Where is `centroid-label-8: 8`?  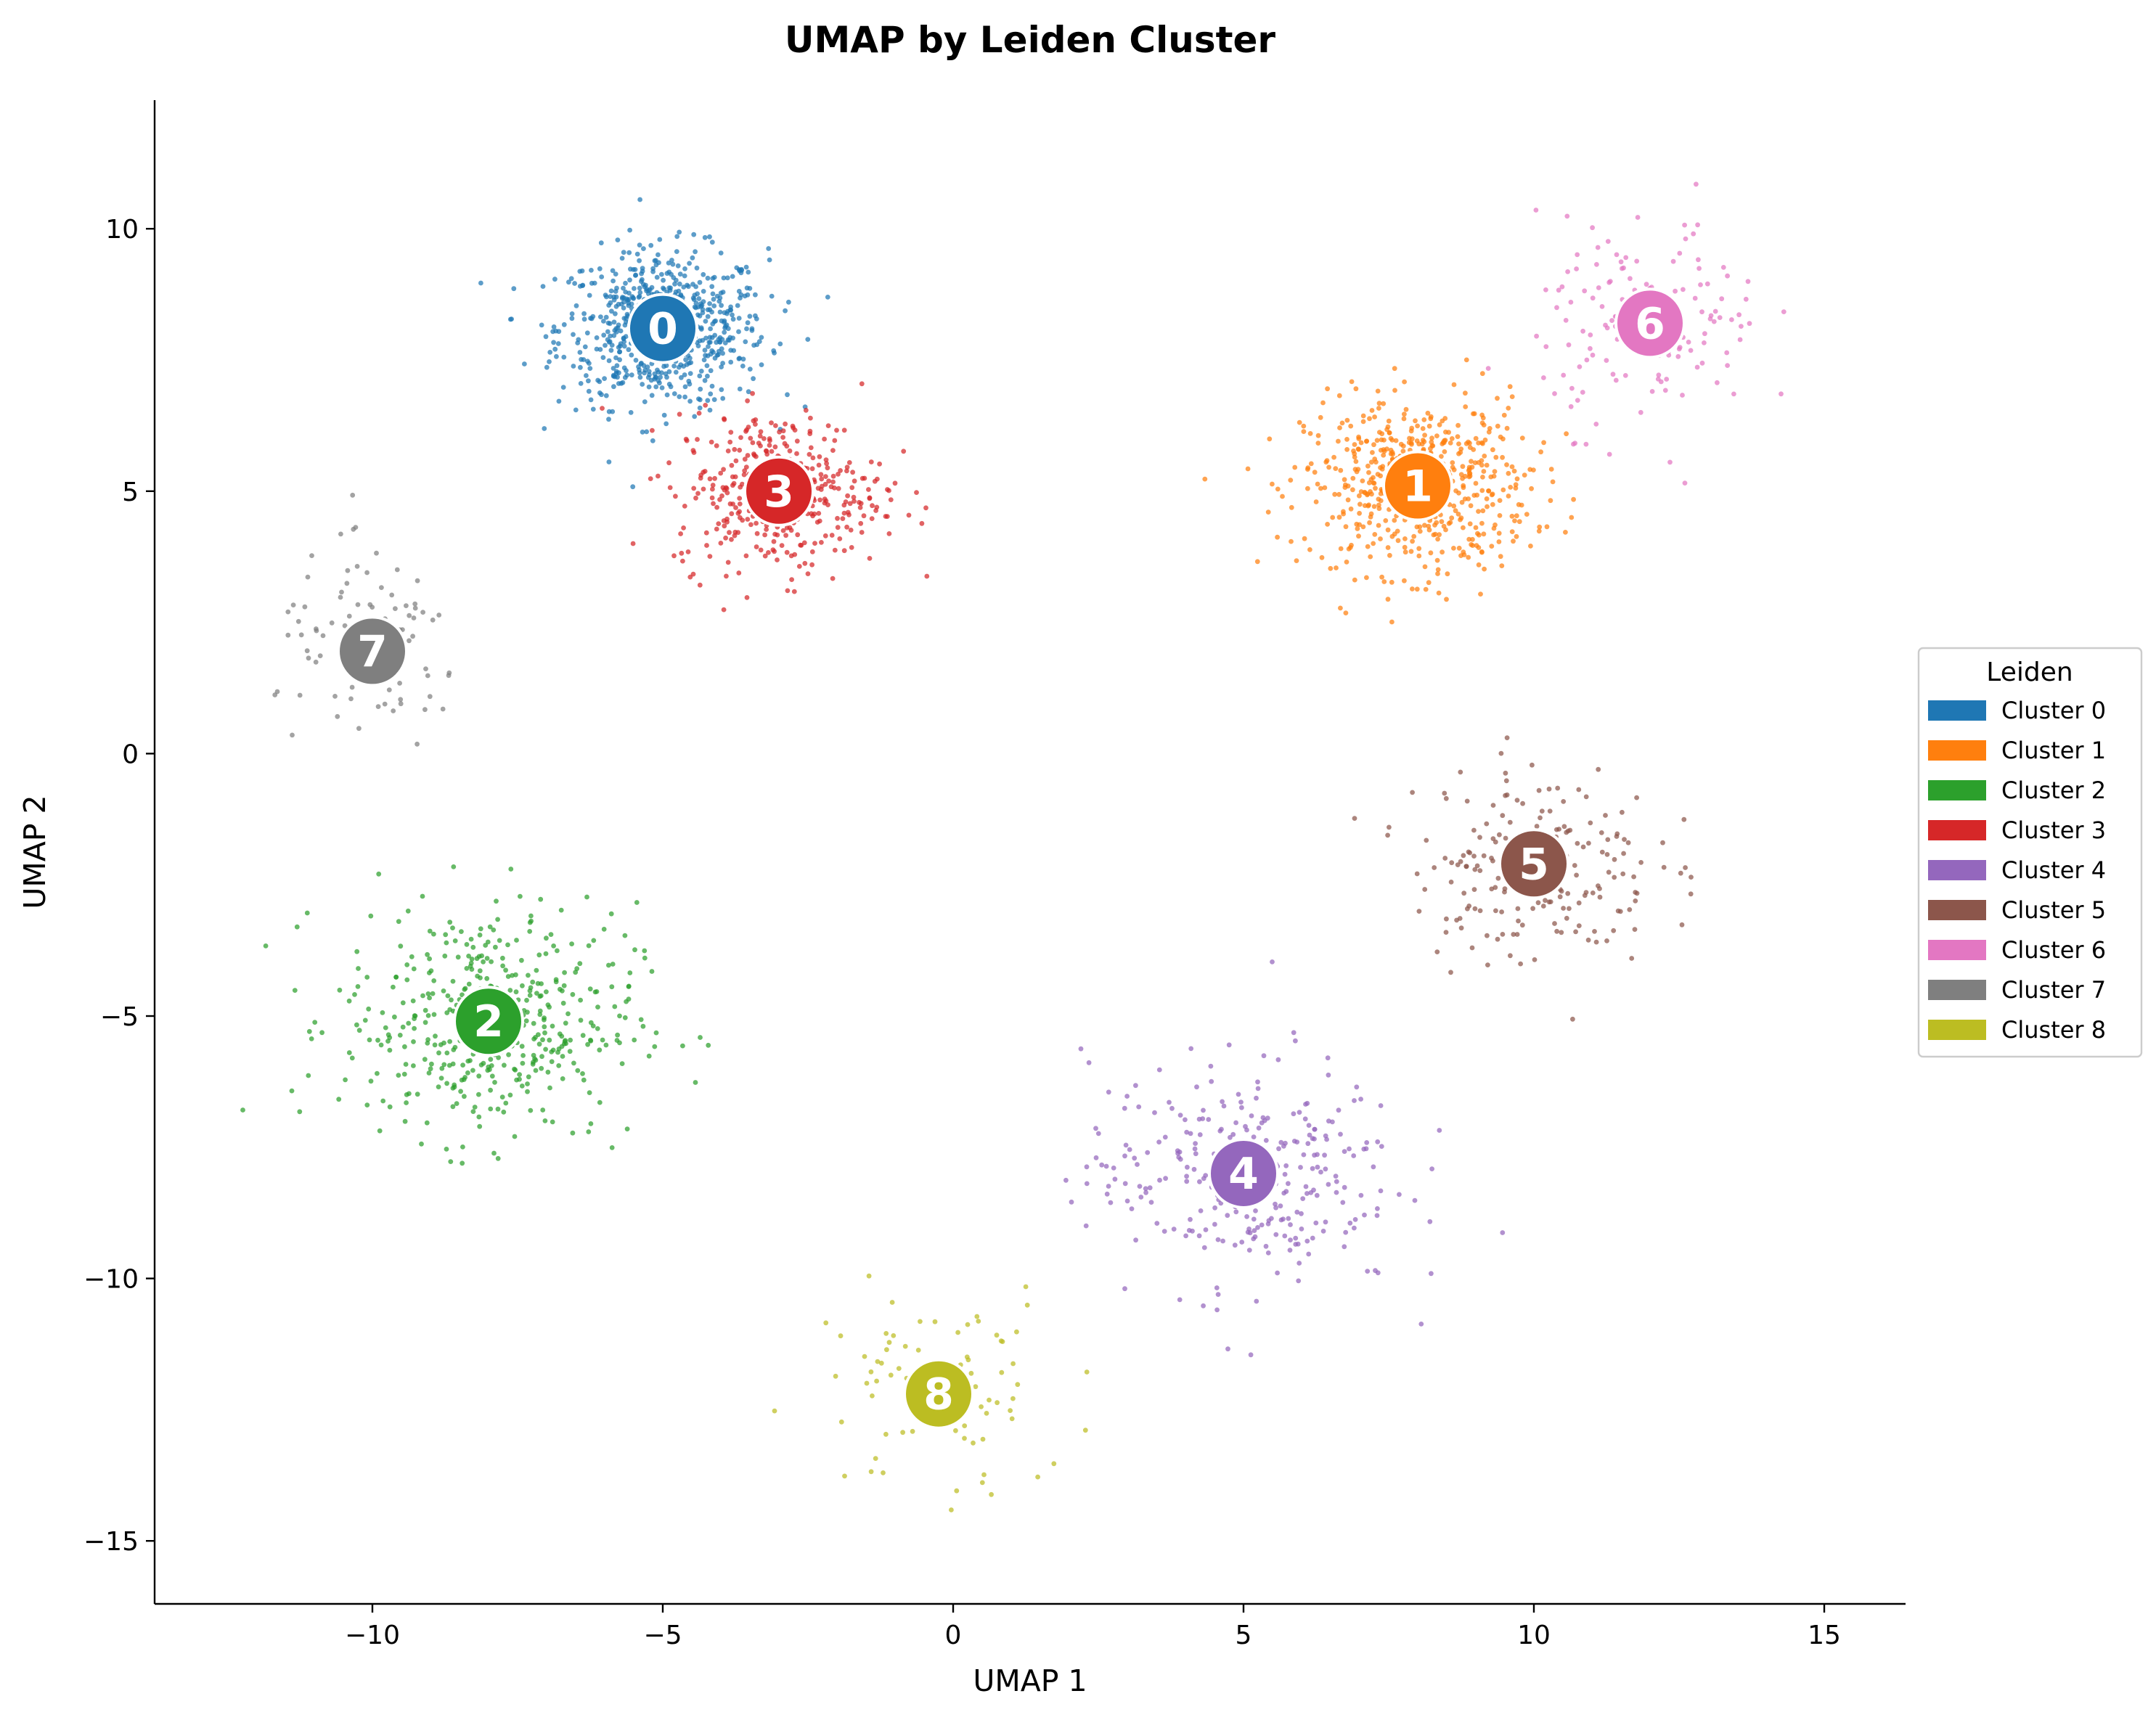 centroid-label-8: 8 is located at coordinates (938, 1394).